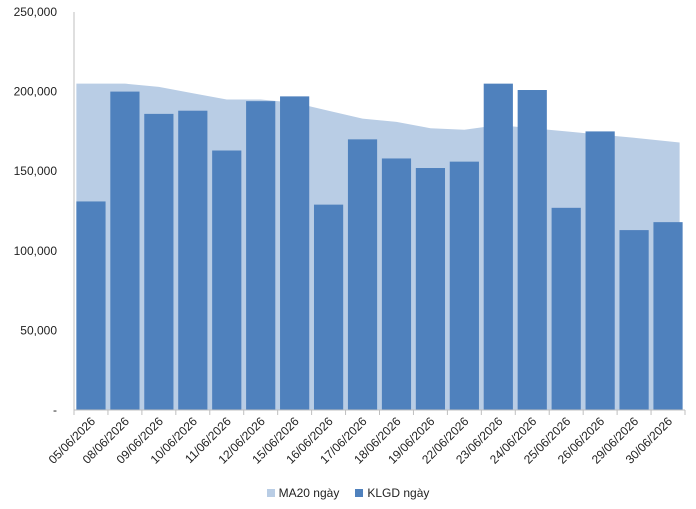  What do you see at coordinates (270, 493) in the screenshot?
I see `legend-swatch-ma20` at bounding box center [270, 493].